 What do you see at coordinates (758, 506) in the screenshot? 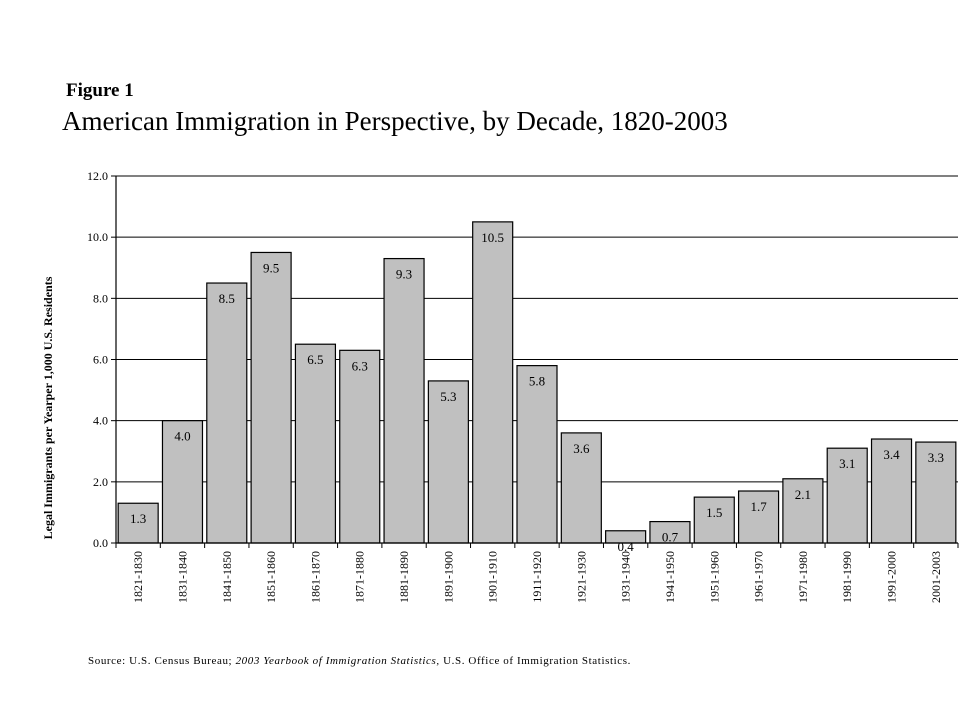
I see `value-label: 1.7` at bounding box center [758, 506].